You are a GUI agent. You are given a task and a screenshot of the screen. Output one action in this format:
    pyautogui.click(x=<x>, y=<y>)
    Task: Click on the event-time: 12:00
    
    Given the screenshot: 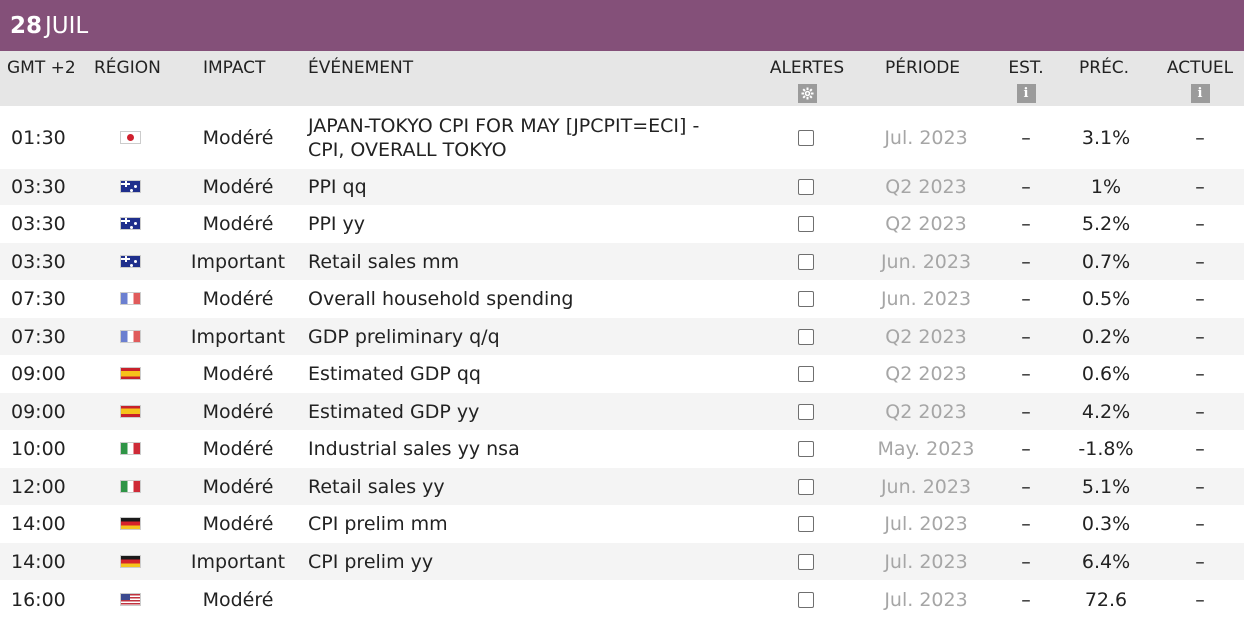 What is the action you would take?
    pyautogui.click(x=38, y=486)
    